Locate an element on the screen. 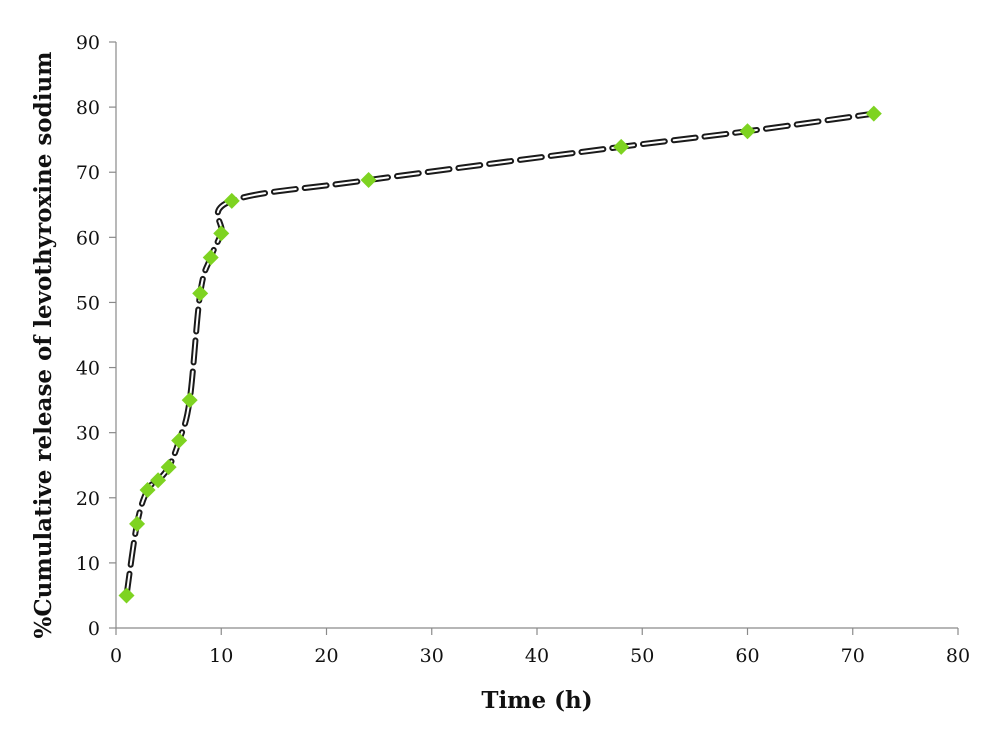 The image size is (1000, 736). y-tick-label: 60 is located at coordinates (88, 238).